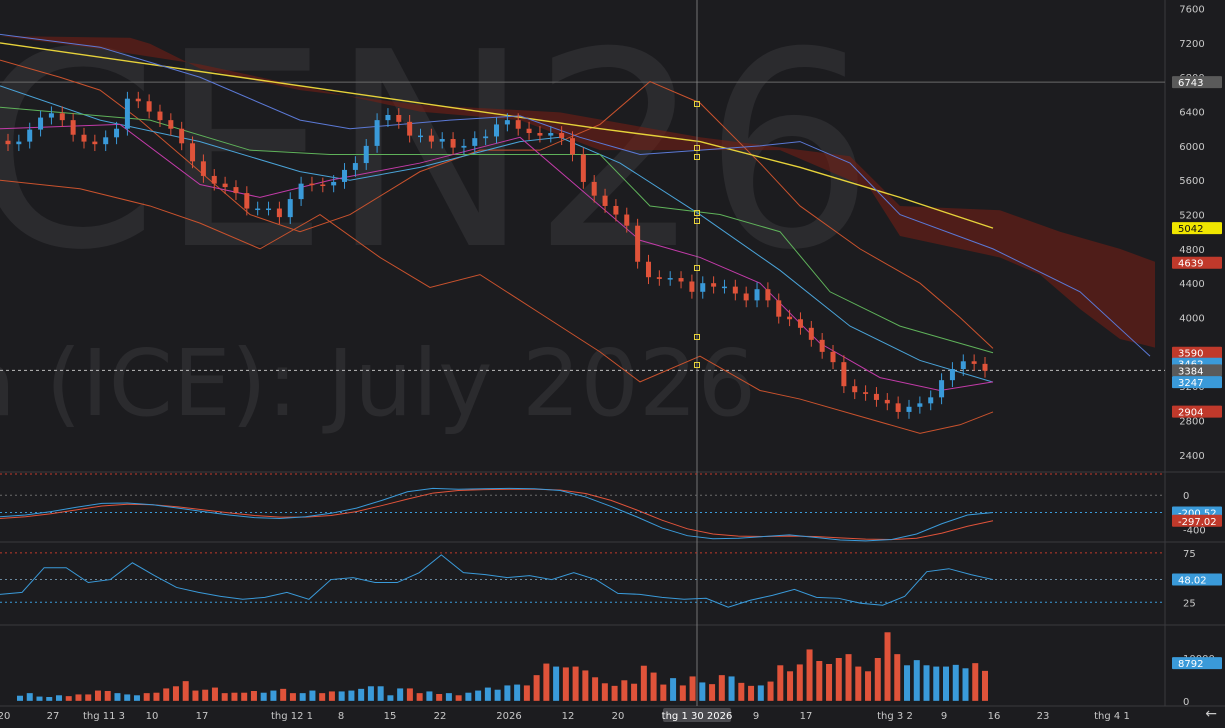  Describe the element at coordinates (1191, 216) in the screenshot. I see `price-tick-label: 5200` at that location.